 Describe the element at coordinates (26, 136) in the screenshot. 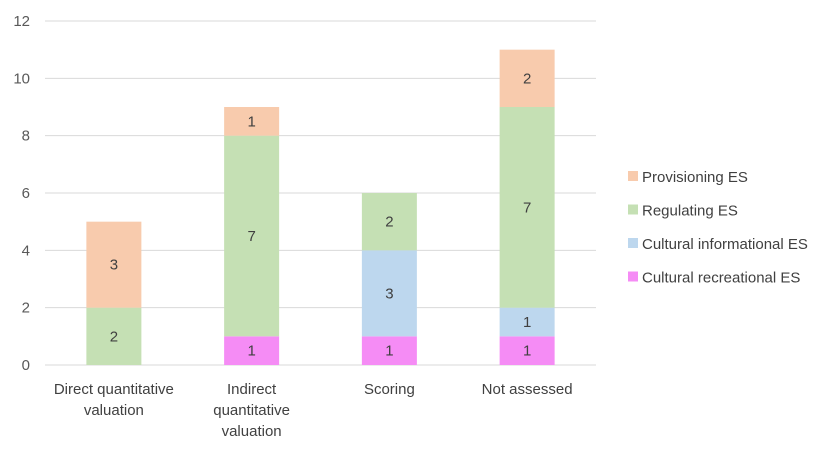

I see `y-tick-label: 8` at that location.